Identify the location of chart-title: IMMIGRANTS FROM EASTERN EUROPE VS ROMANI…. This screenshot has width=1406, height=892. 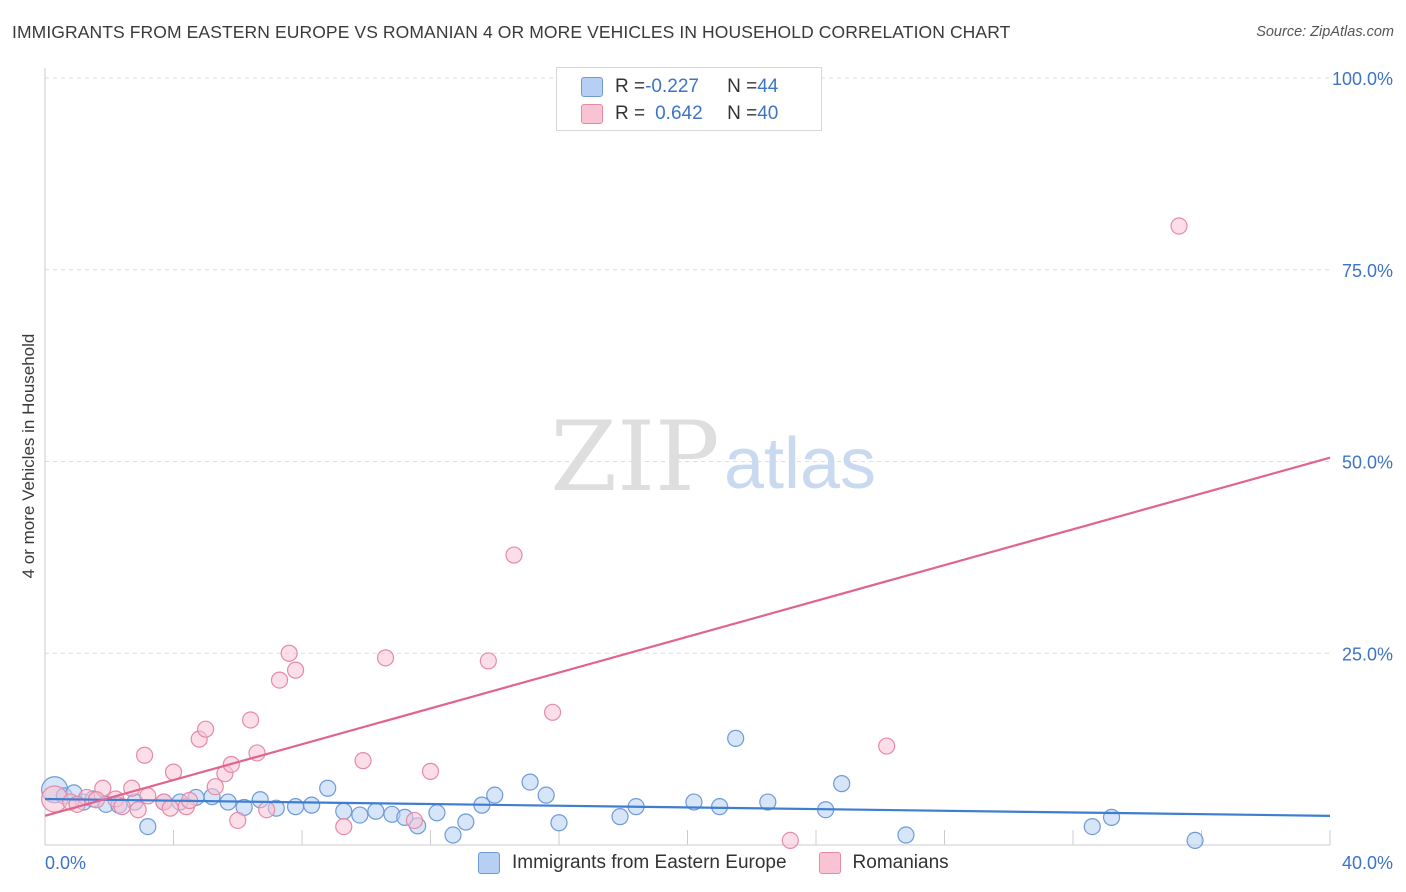
(511, 32).